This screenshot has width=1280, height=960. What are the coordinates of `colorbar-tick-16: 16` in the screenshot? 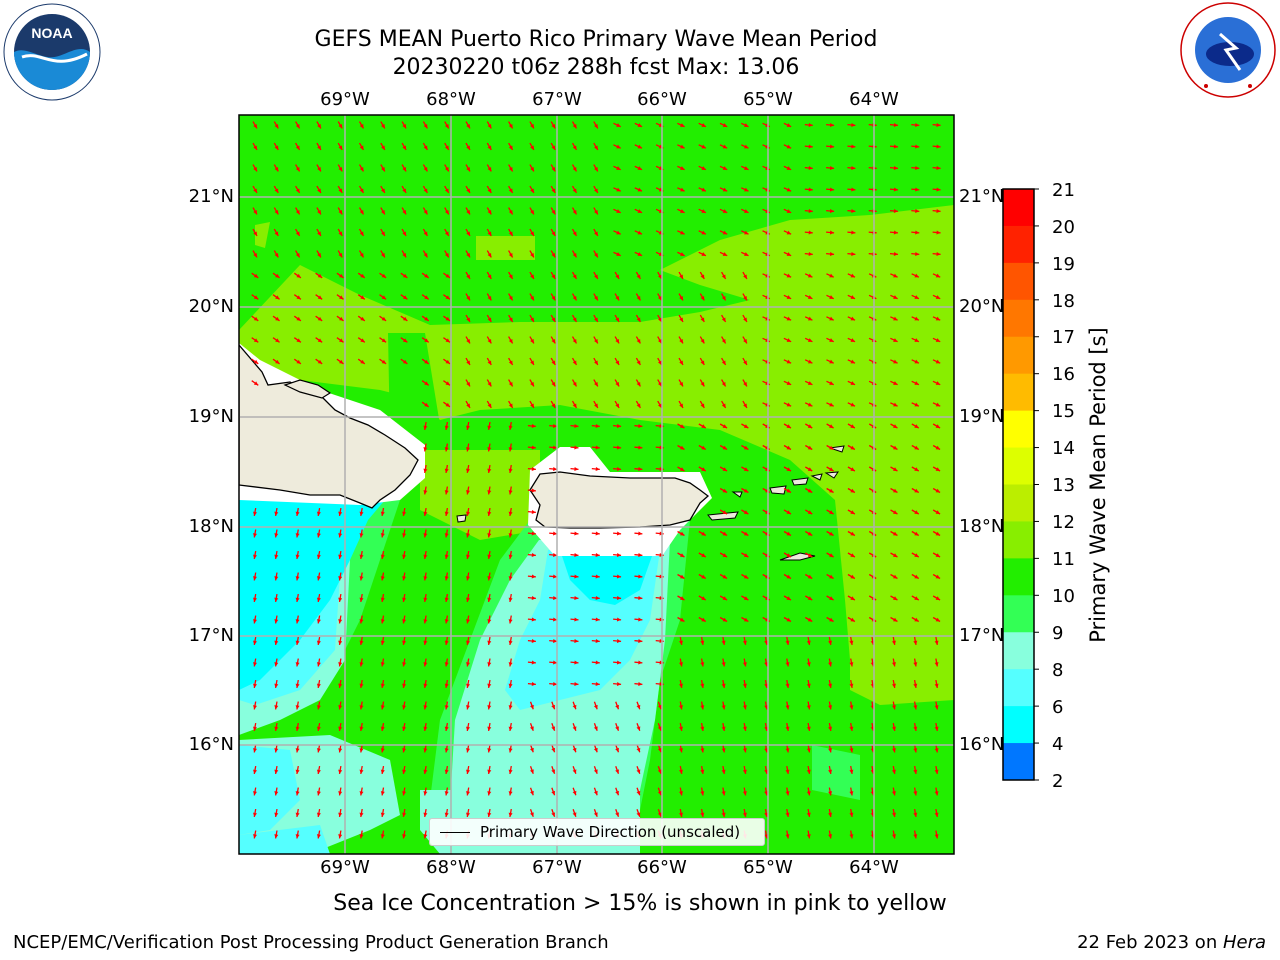 It's located at (1063, 374).